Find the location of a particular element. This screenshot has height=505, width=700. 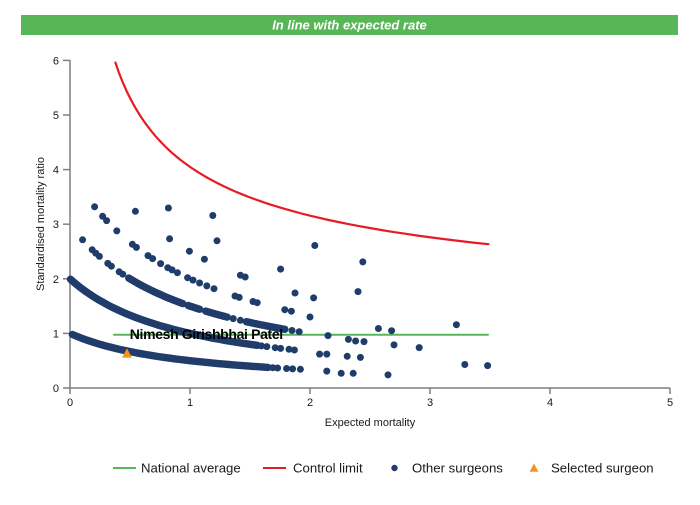

svg-text: Other surgeons is located at coordinates (457, 468).